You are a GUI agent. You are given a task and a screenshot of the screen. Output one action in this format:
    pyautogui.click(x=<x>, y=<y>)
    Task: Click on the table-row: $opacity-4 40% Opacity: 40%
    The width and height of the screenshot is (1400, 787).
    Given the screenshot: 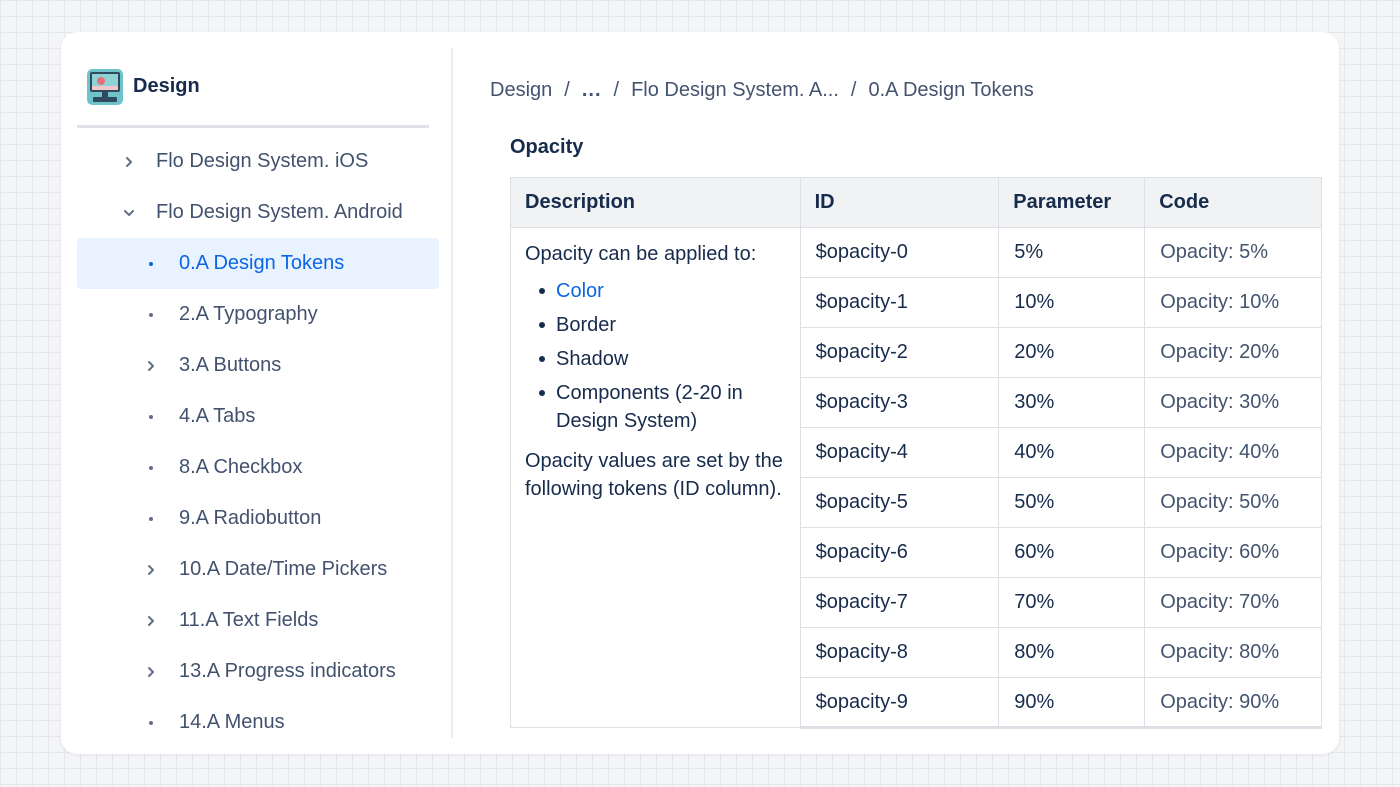 What is the action you would take?
    pyautogui.click(x=916, y=452)
    